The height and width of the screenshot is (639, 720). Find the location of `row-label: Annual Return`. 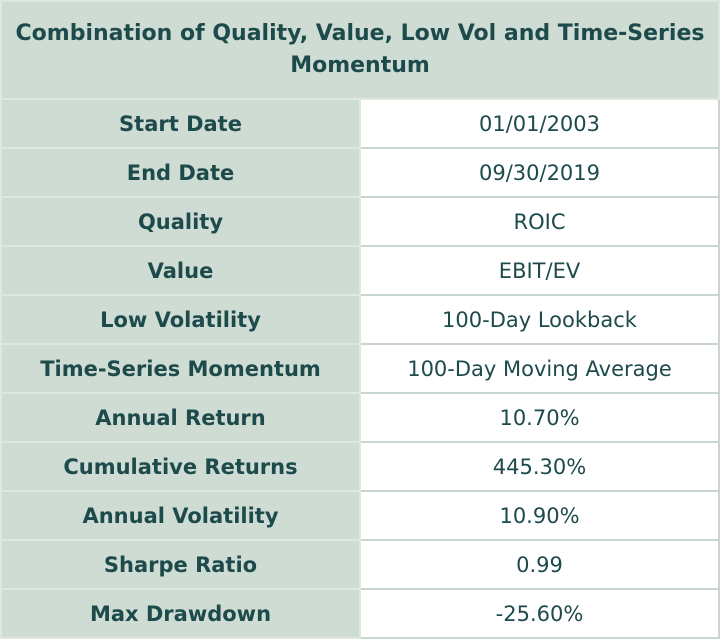

row-label: Annual Return is located at coordinates (180, 417).